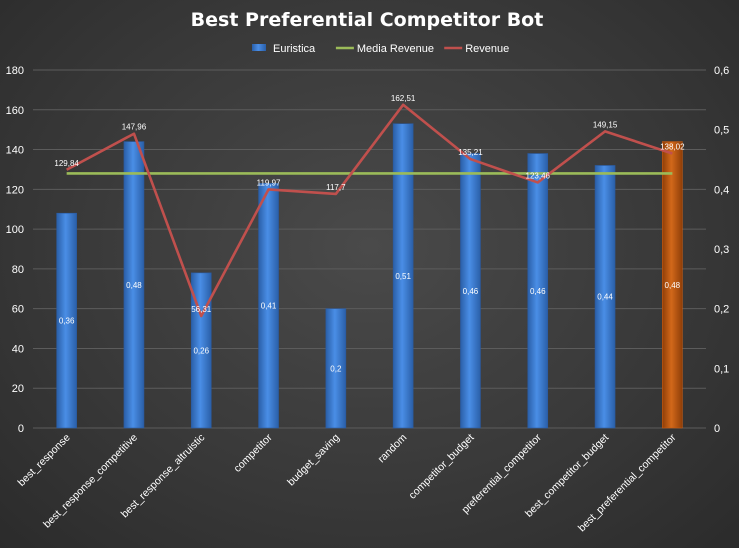  Describe the element at coordinates (18, 349) in the screenshot. I see `y-left-tick-label: 40` at that location.